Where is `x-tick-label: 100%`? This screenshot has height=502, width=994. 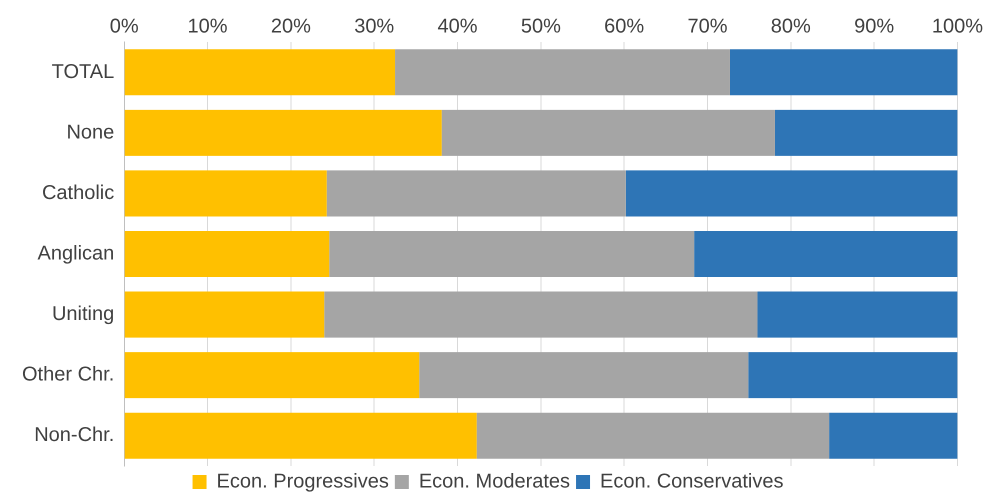
x-tick-label: 100% is located at coordinates (958, 27).